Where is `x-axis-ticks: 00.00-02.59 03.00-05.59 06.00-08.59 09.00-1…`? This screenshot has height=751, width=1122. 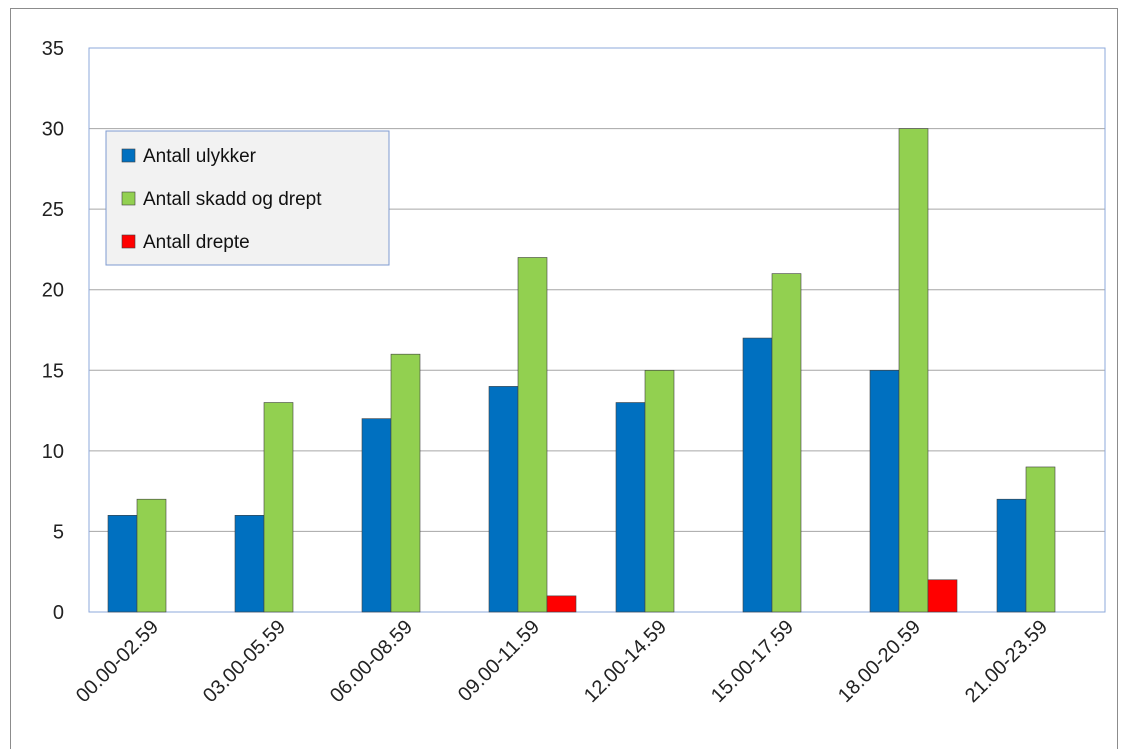 x-axis-ticks: 00.00-02.59 03.00-05.59 06.00-08.59 09.00-1… is located at coordinates (562, 661).